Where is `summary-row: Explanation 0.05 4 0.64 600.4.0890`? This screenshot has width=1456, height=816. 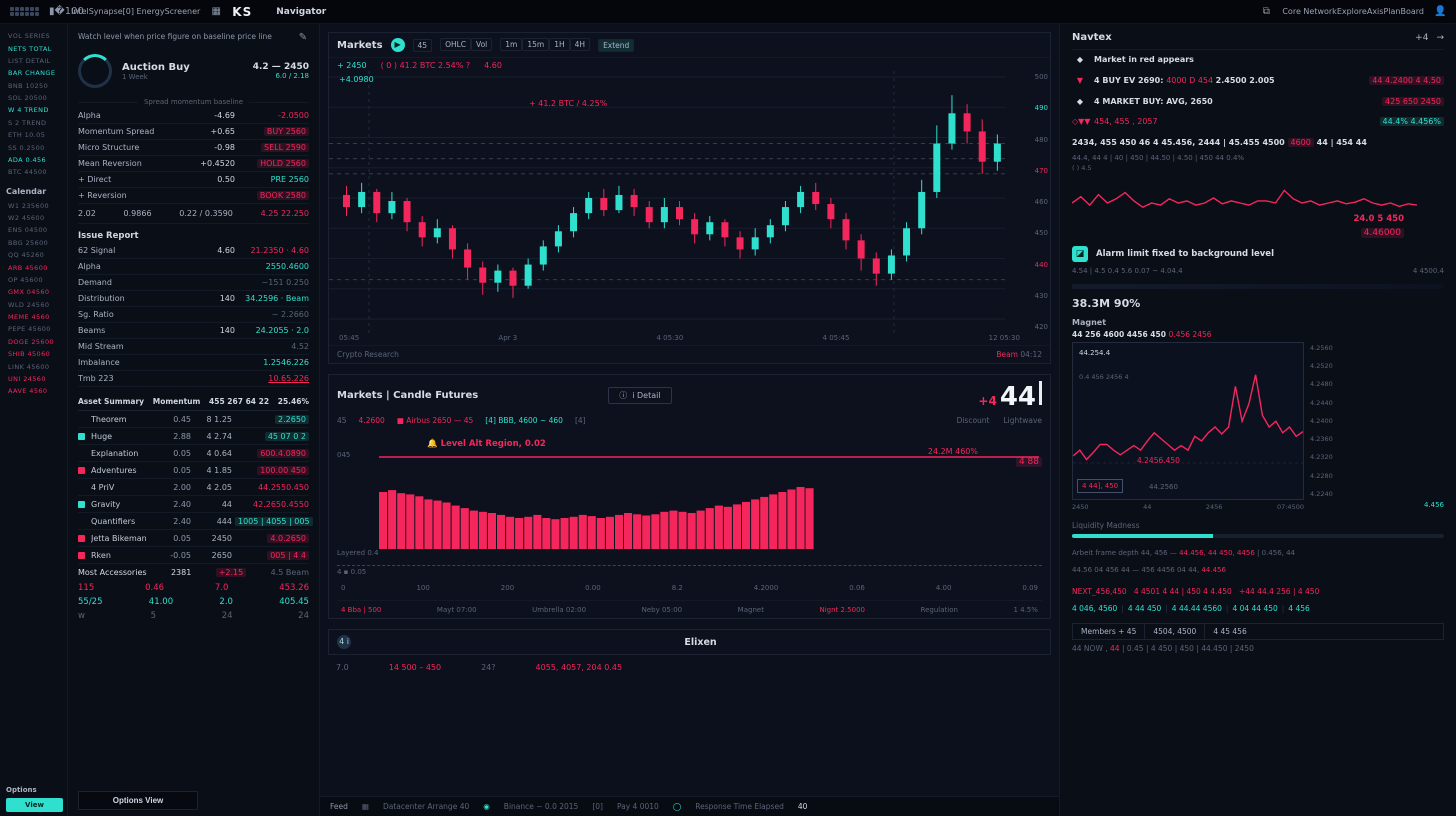
summary-row: Explanation 0.05 4 0.64 600.4.0890 is located at coordinates (193, 453).